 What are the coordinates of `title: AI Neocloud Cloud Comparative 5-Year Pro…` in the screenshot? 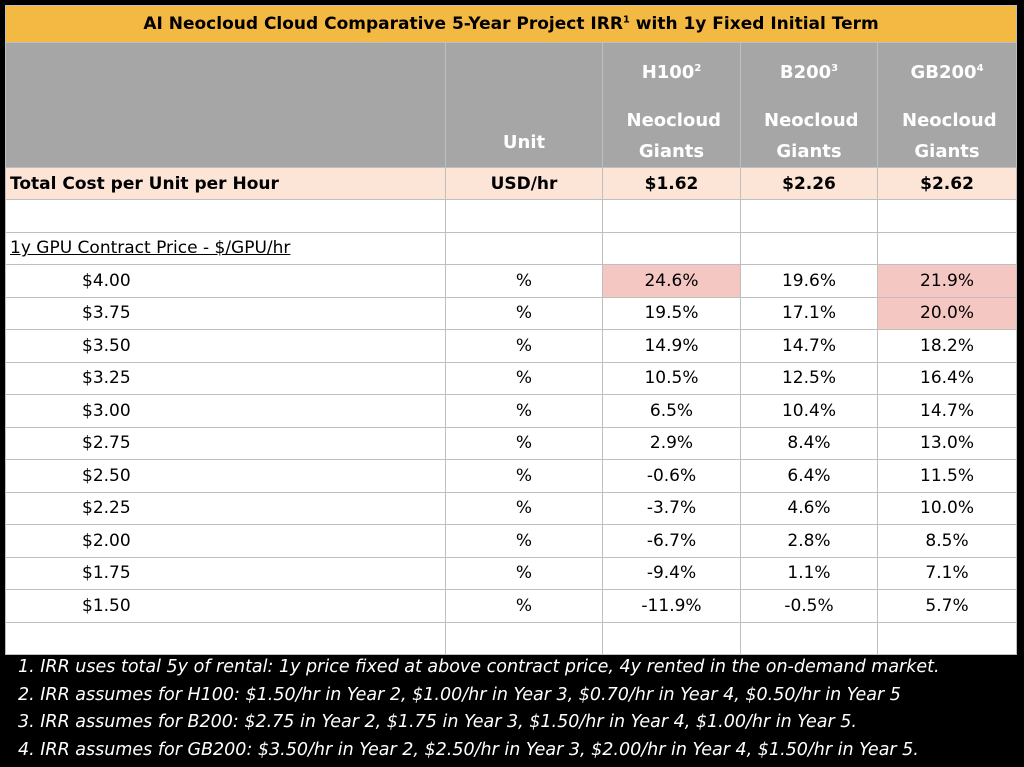 It's located at (383, 24).